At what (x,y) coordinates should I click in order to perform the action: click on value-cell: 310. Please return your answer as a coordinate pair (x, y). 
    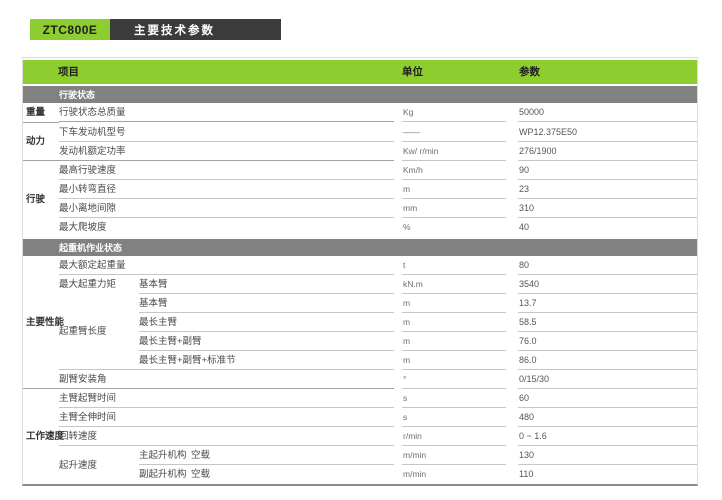
    Looking at the image, I should click on (607, 208).